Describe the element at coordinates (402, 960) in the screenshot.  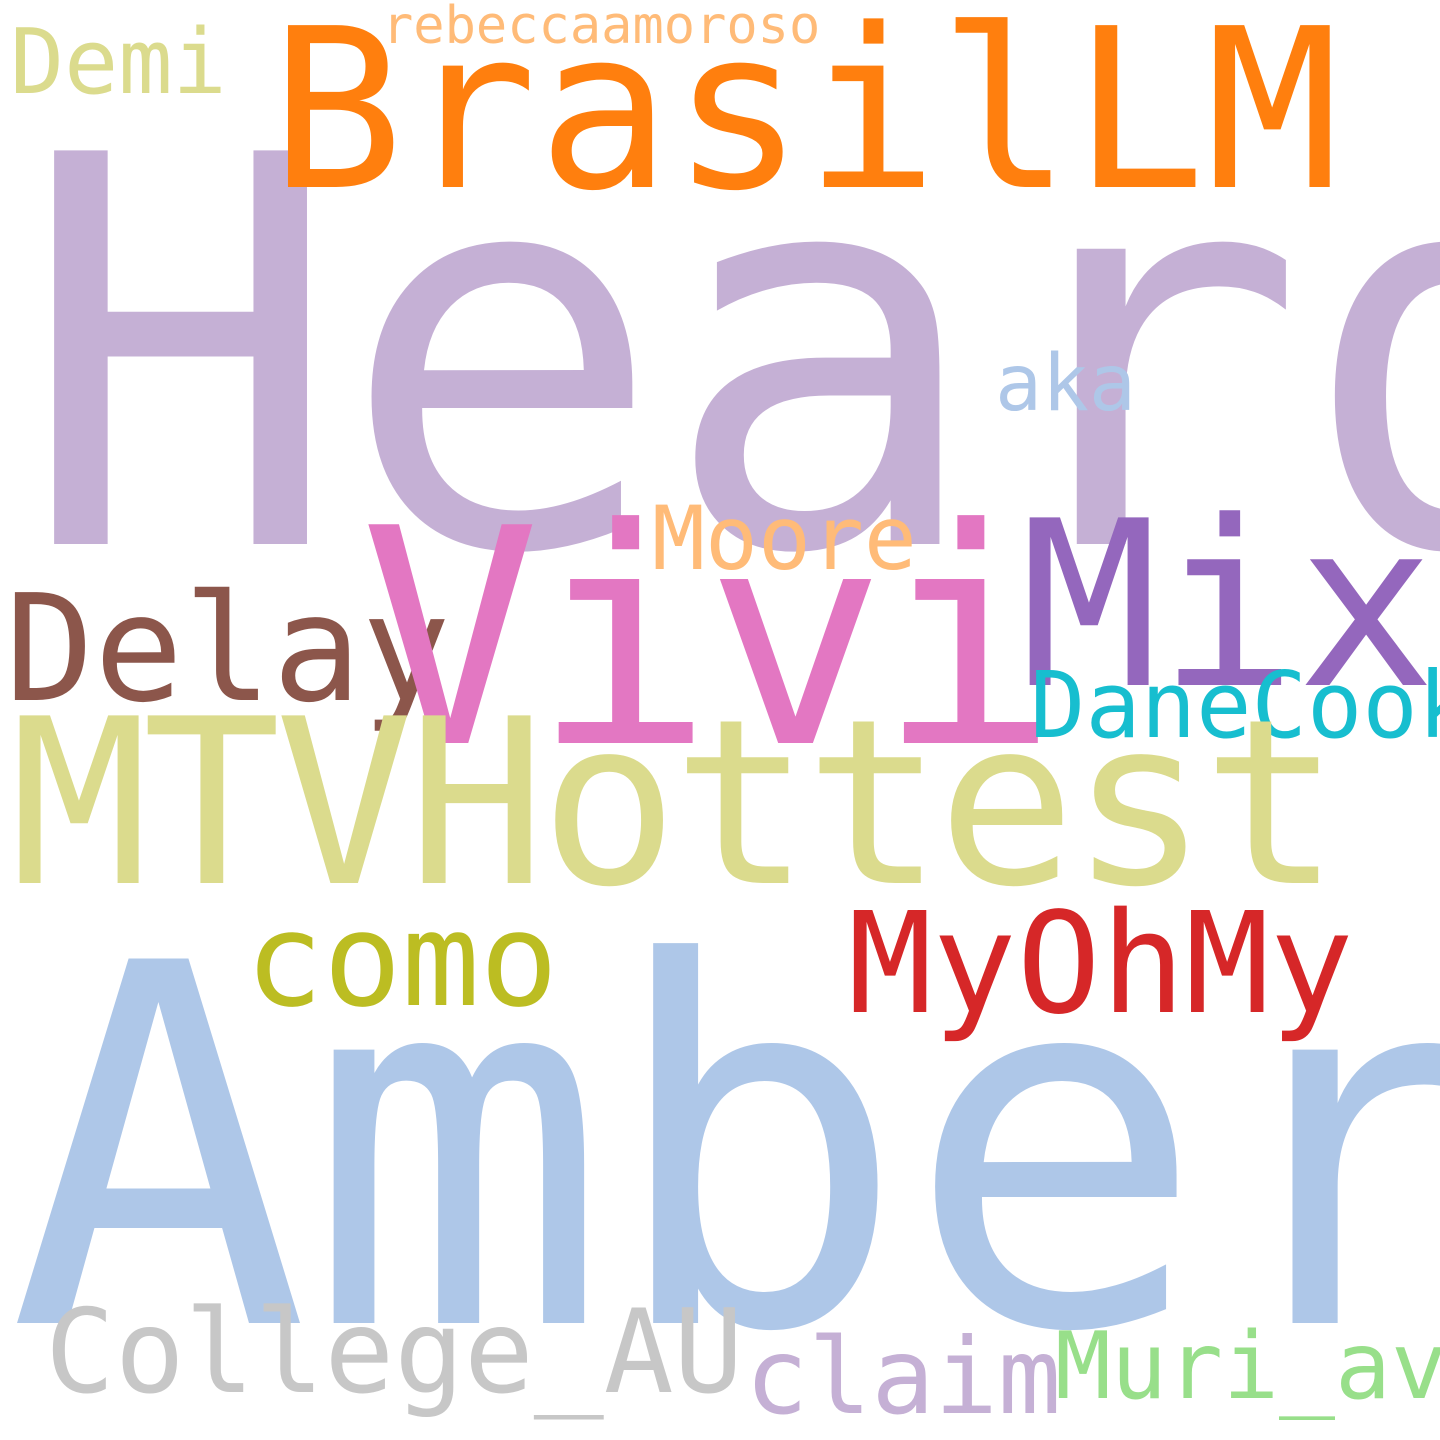
I see `word-como: como` at that location.